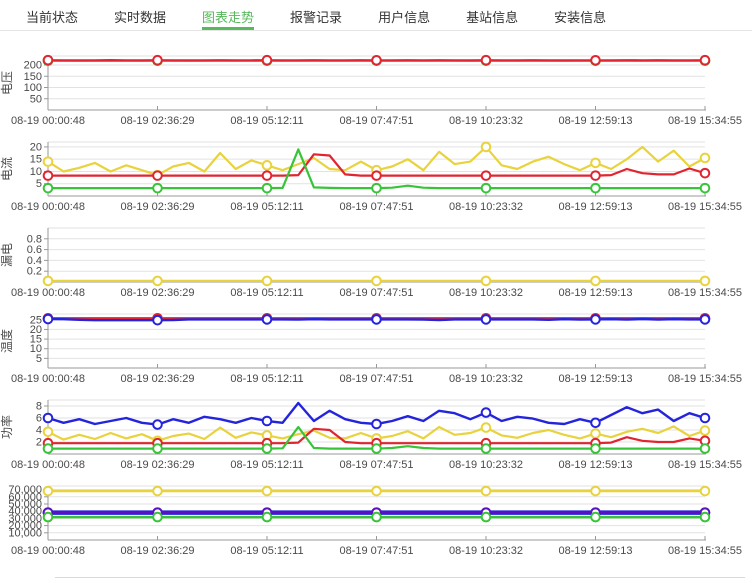 The image size is (752, 583). What do you see at coordinates (36, 147) in the screenshot?
I see `y-tick-label: 20` at bounding box center [36, 147].